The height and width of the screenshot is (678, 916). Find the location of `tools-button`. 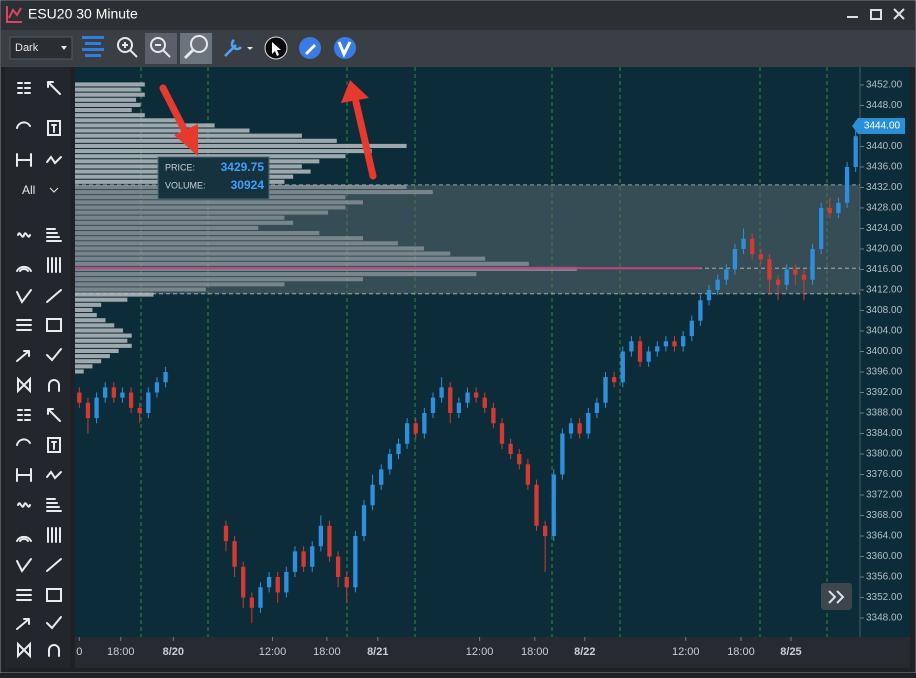

tools-button is located at coordinates (238, 48).